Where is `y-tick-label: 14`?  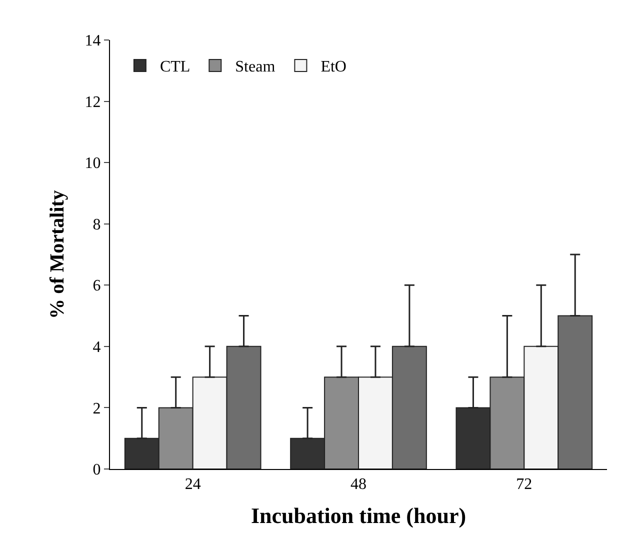
y-tick-label: 14 is located at coordinates (92, 41).